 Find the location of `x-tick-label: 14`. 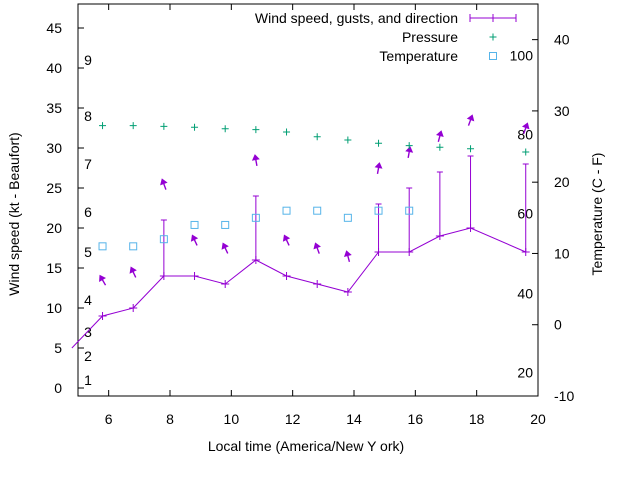

x-tick-label: 14 is located at coordinates (354, 419).